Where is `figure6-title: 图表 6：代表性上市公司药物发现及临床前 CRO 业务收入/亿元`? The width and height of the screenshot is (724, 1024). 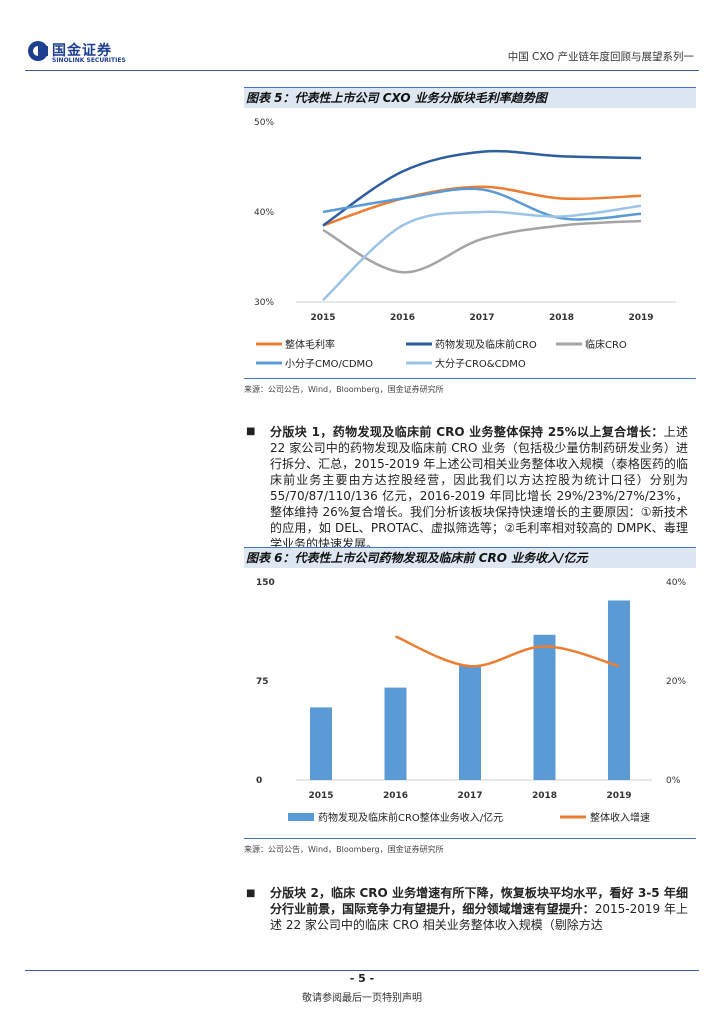 figure6-title: 图表 6：代表性上市公司药物发现及临床前 CRO 业务收入/亿元 is located at coordinates (470, 557).